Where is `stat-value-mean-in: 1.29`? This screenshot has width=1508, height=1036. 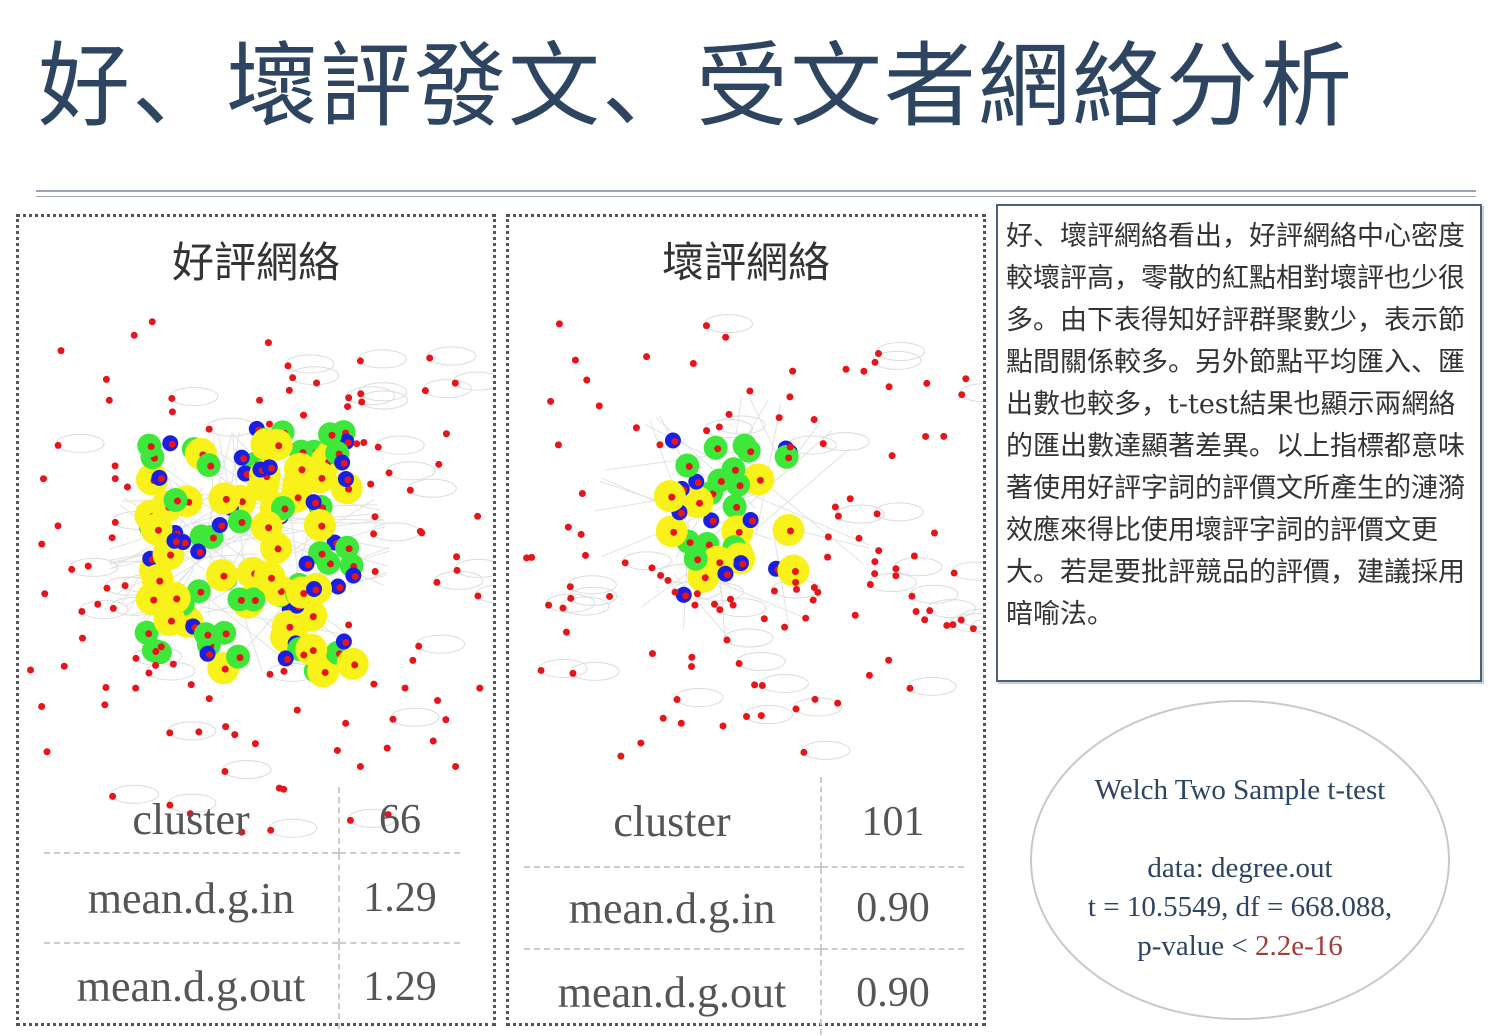
stat-value-mean-in: 1.29 is located at coordinates (399, 897).